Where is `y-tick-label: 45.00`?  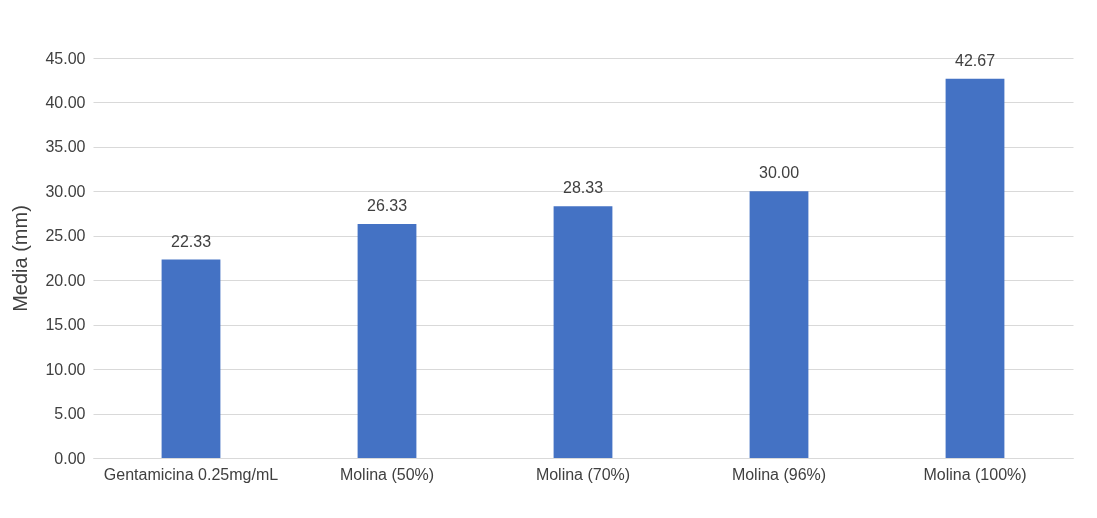
y-tick-label: 45.00 is located at coordinates (65, 58).